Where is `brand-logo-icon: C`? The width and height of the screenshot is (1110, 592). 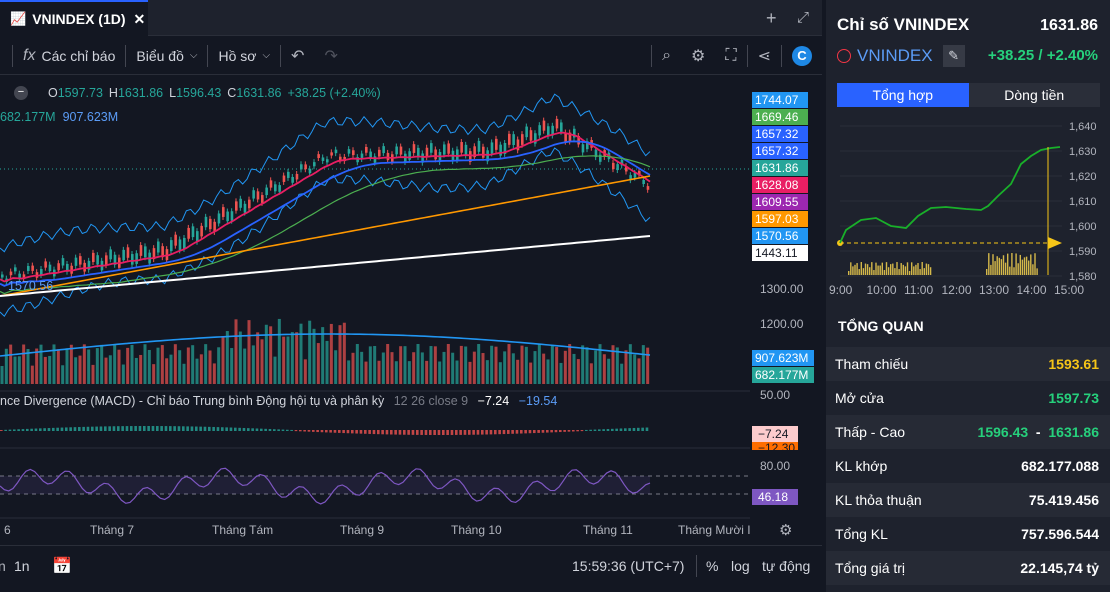
brand-logo-icon: C is located at coordinates (802, 55).